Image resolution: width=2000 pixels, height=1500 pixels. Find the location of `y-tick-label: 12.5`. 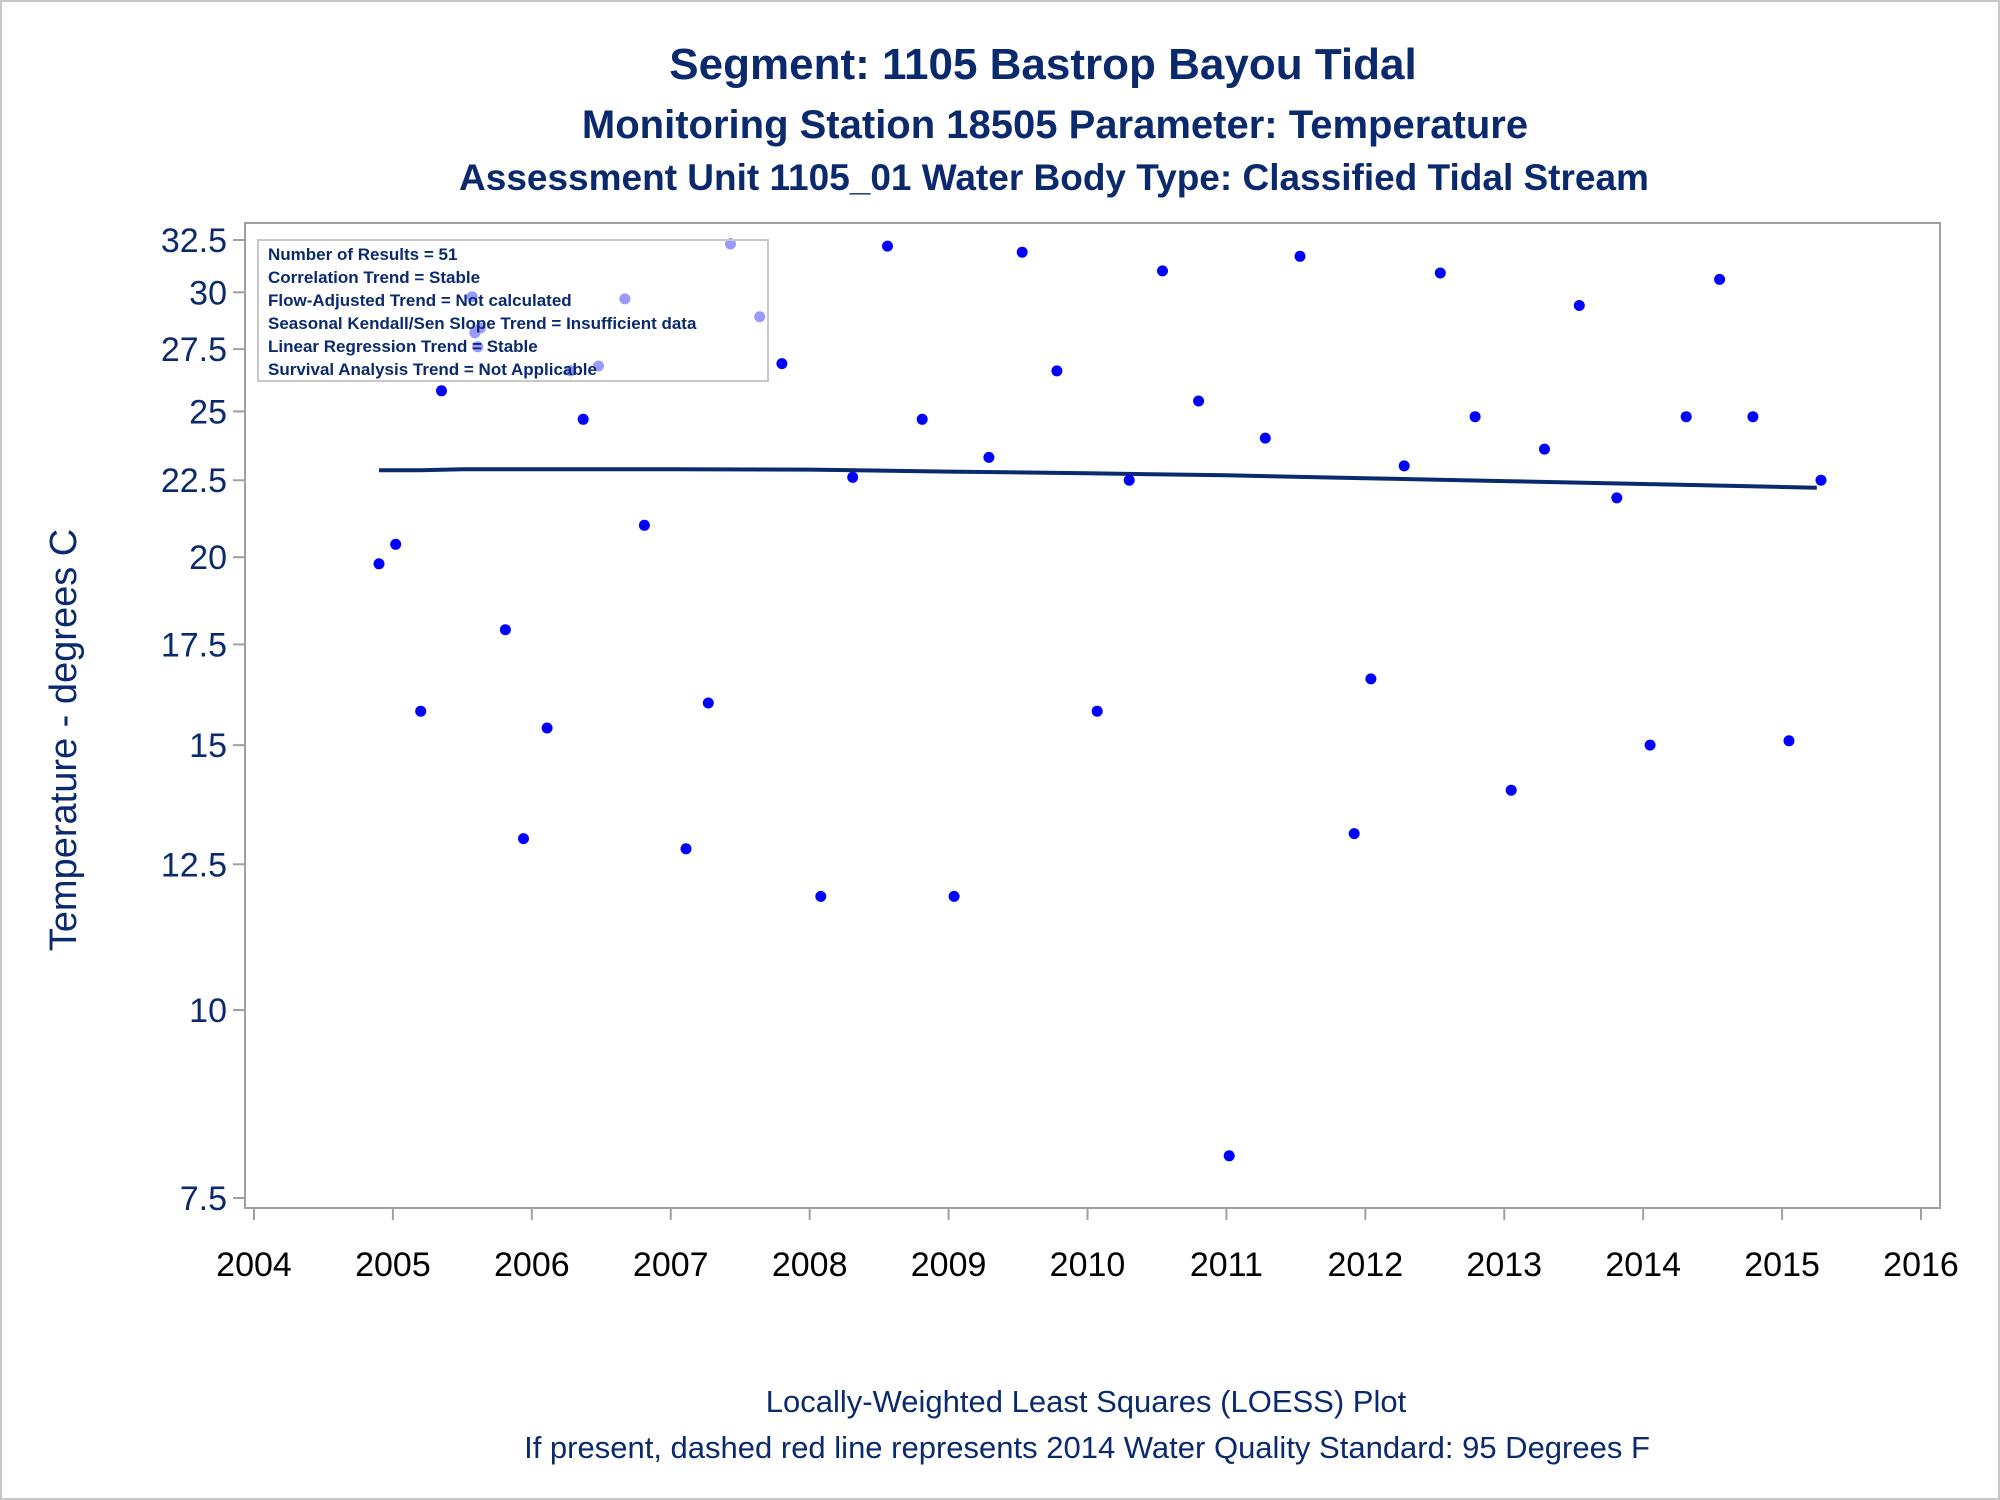

y-tick-label: 12.5 is located at coordinates (194, 865).